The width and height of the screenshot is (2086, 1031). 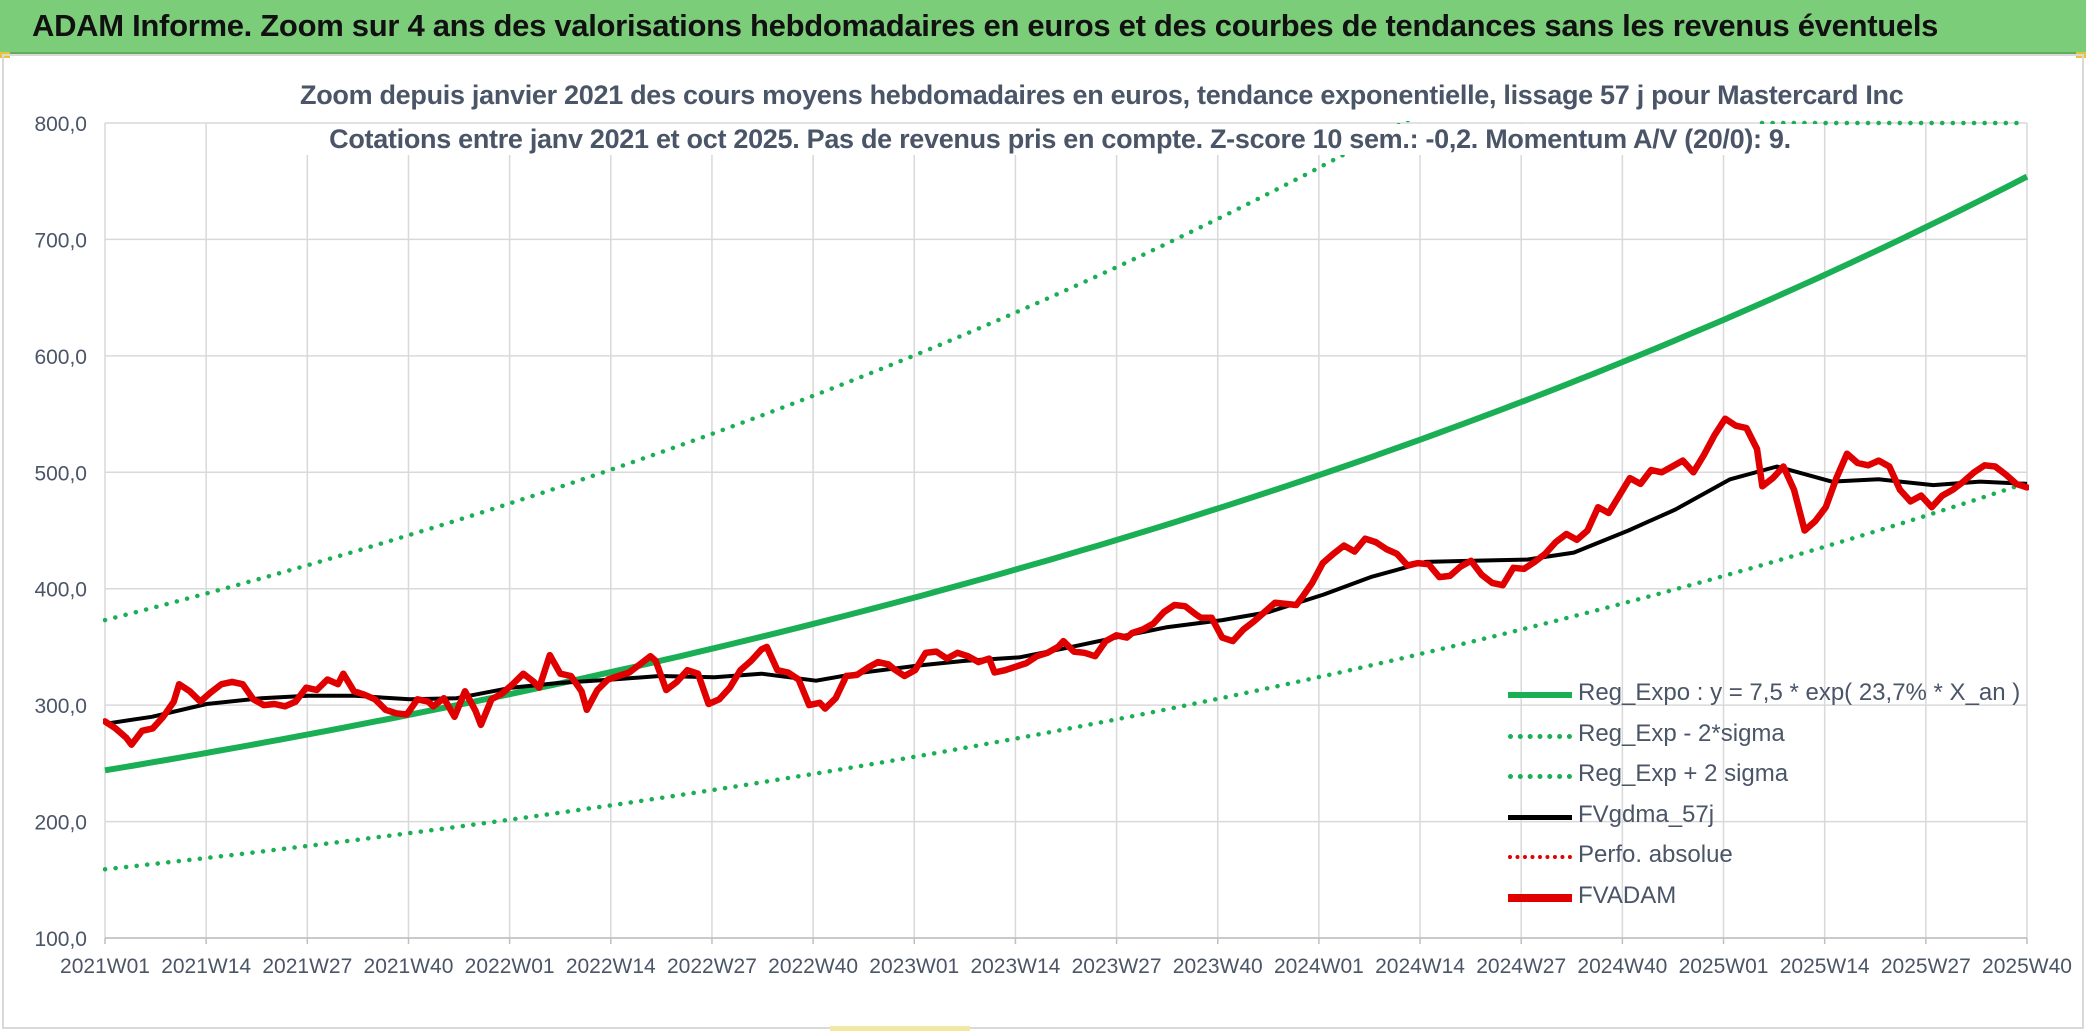 What do you see at coordinates (1540, 776) in the screenshot?
I see `legend-swatch-reg-exp-plus` at bounding box center [1540, 776].